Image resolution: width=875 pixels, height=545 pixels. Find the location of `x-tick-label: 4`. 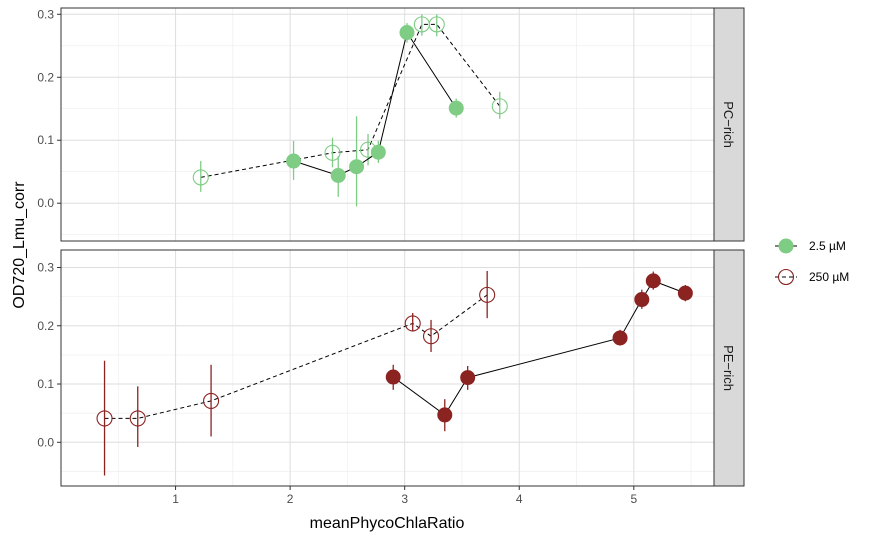

x-tick-label: 4 is located at coordinates (519, 499).